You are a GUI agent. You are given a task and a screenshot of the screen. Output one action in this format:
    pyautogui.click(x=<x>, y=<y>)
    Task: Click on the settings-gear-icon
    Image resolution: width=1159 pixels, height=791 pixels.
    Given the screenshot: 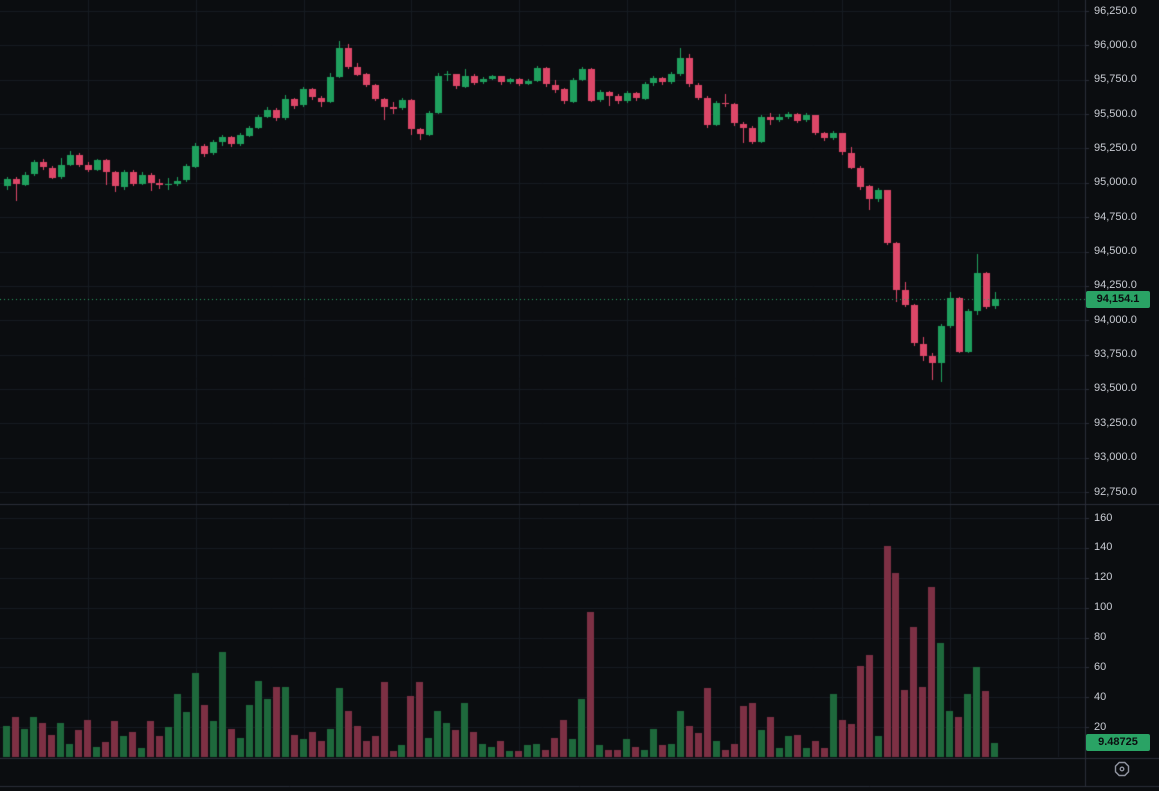 What is the action you would take?
    pyautogui.click(x=1122, y=769)
    